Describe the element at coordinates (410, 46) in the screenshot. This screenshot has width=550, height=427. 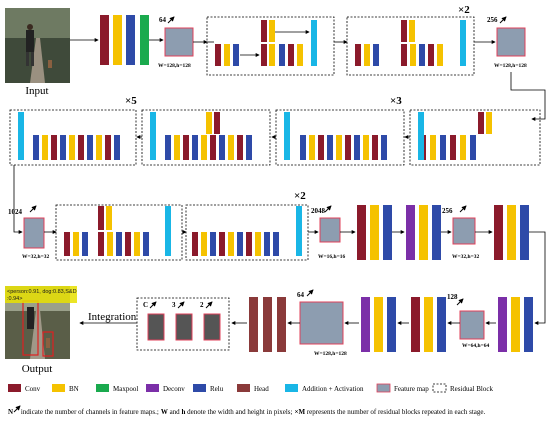
I see `residual-block-row1-b` at that location.